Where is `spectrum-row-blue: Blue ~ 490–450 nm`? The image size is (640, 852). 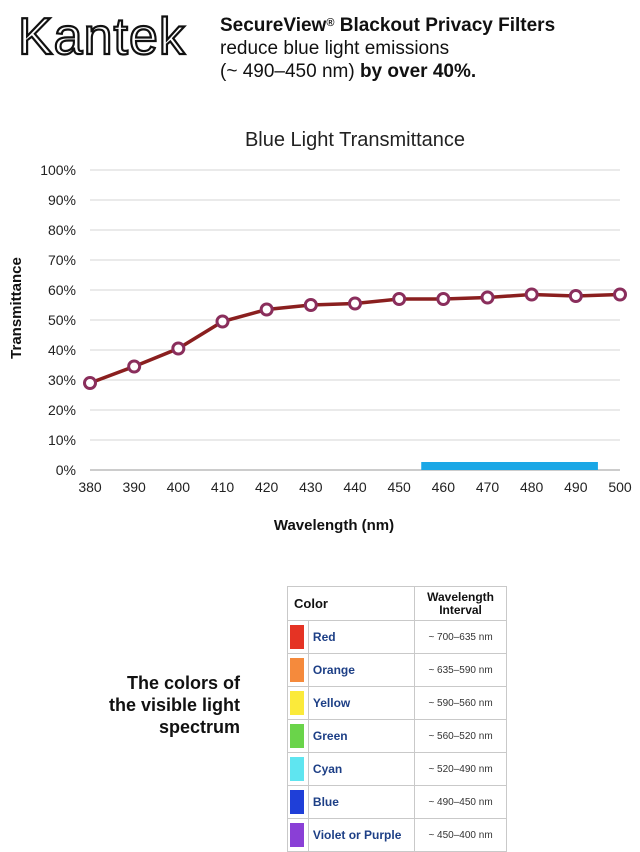 spectrum-row-blue: Blue ~ 490–450 nm is located at coordinates (397, 802).